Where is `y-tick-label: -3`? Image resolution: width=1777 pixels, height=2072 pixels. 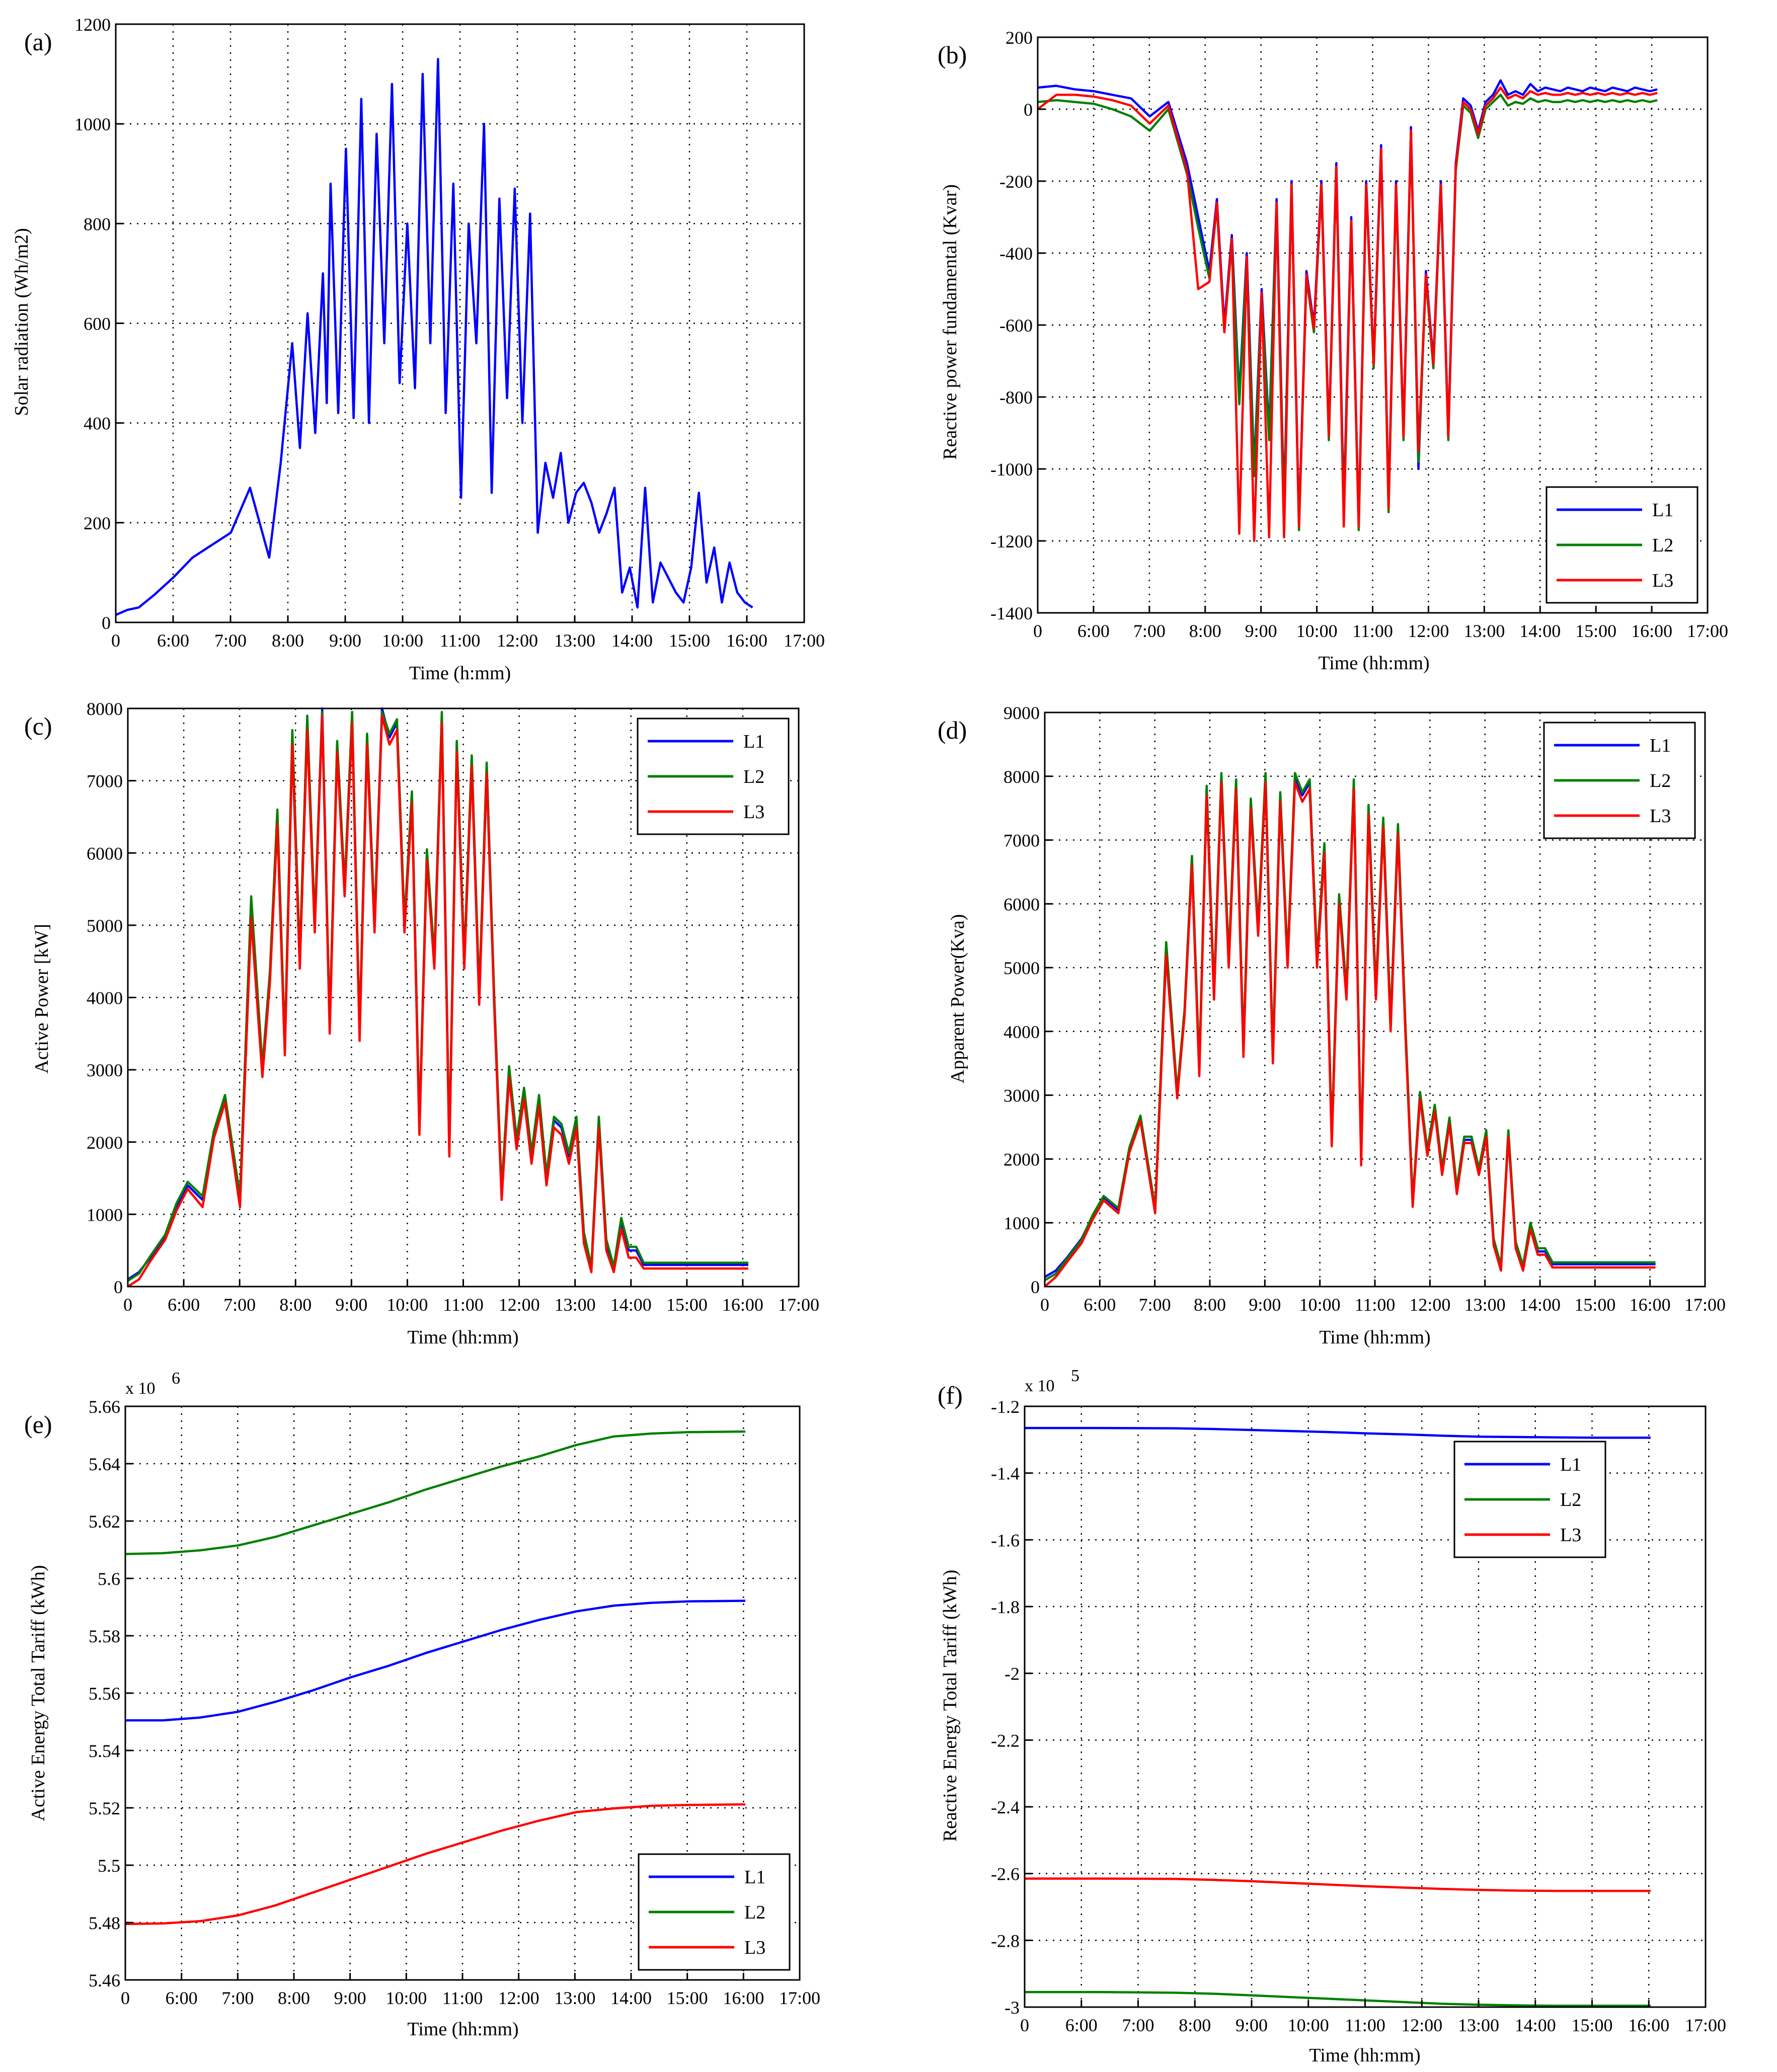
y-tick-label: -3 is located at coordinates (1012, 2008).